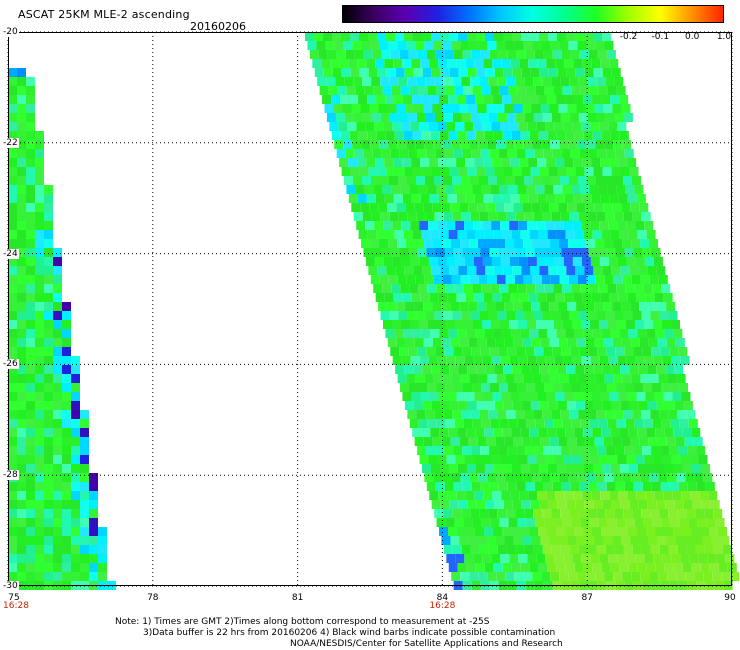  What do you see at coordinates (10, 364) in the screenshot?
I see `latitude-label: -26` at bounding box center [10, 364].